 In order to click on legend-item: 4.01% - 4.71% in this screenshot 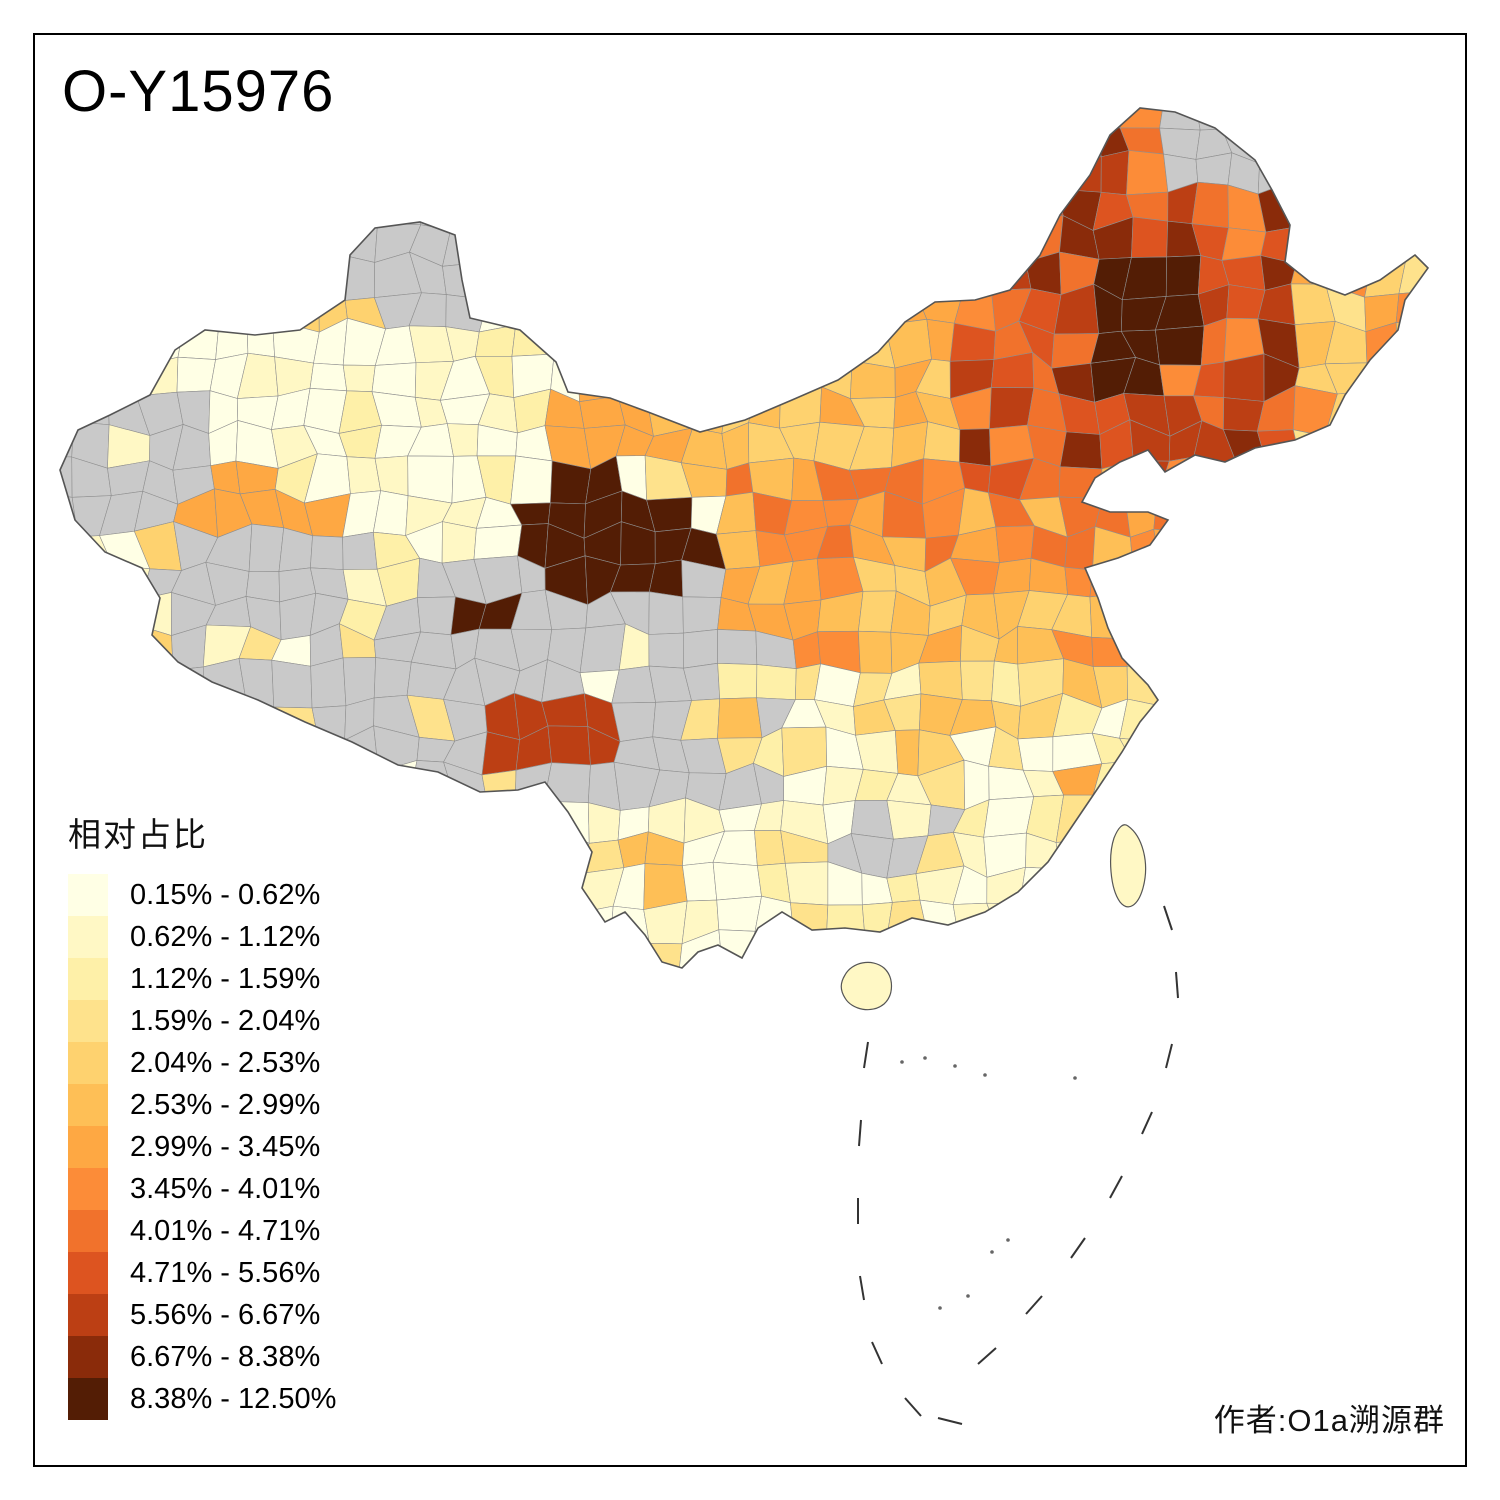, I will do `click(202, 1231)`.